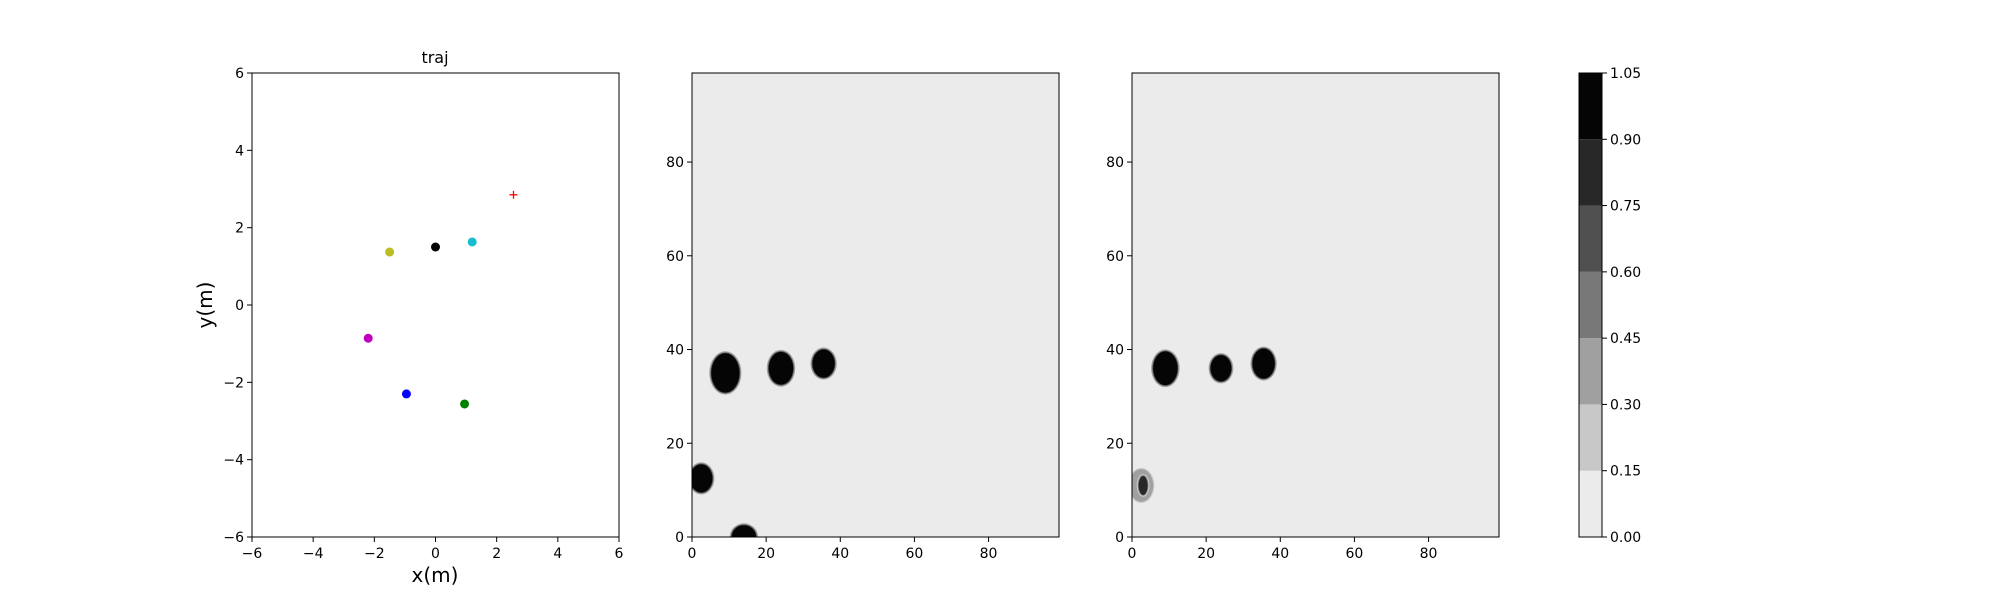 The height and width of the screenshot is (600, 2000). I want to click on trajectory-plot-frame, so click(435, 305).